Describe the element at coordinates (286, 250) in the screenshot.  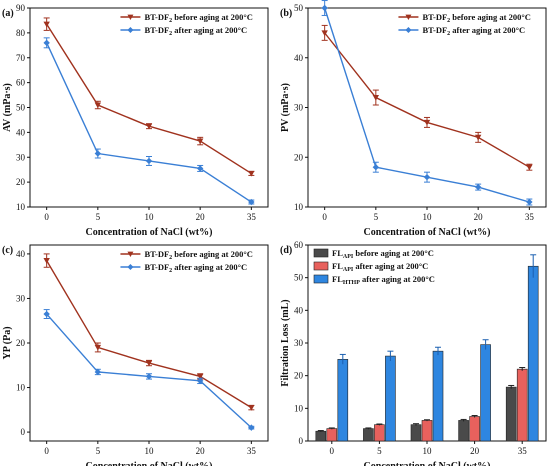
I see `panel-label: (d)` at that location.